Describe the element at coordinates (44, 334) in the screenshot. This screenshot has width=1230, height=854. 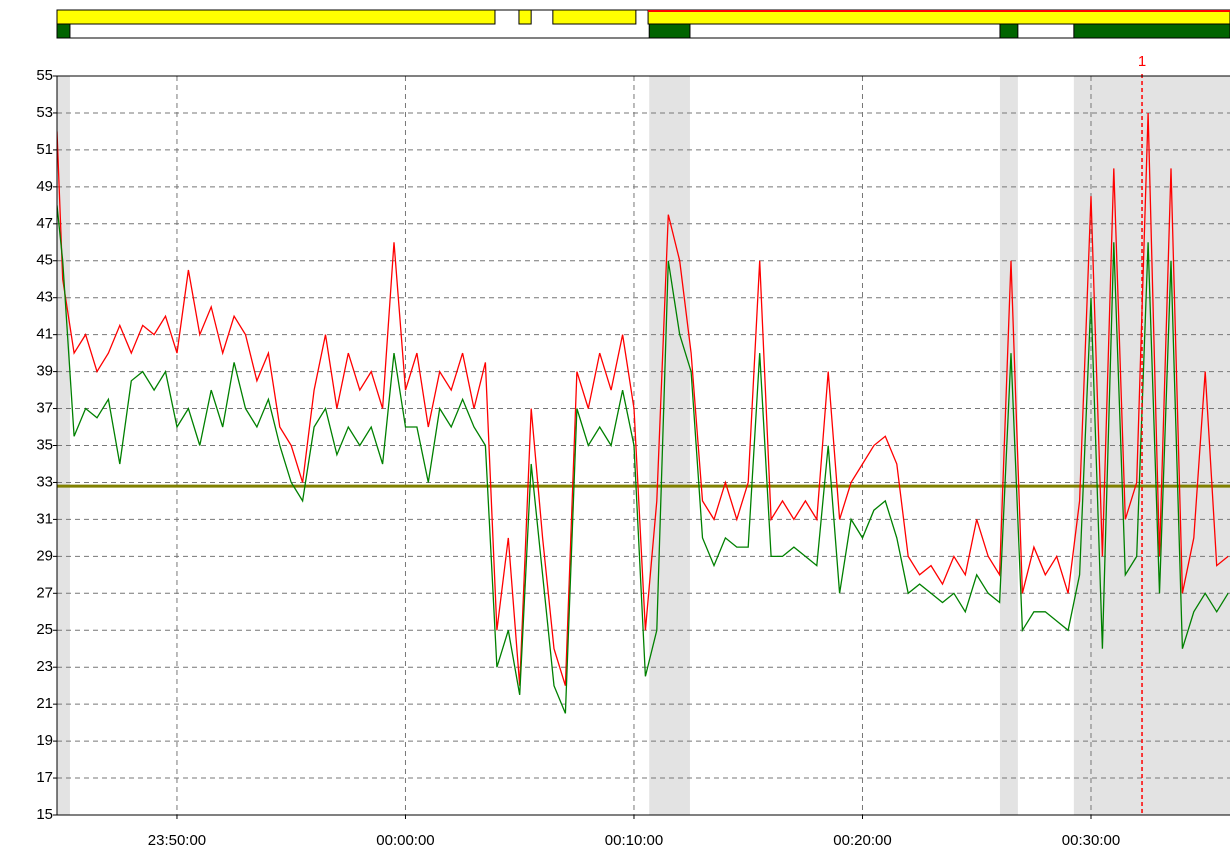
I see `y-tick-label: 41` at that location.